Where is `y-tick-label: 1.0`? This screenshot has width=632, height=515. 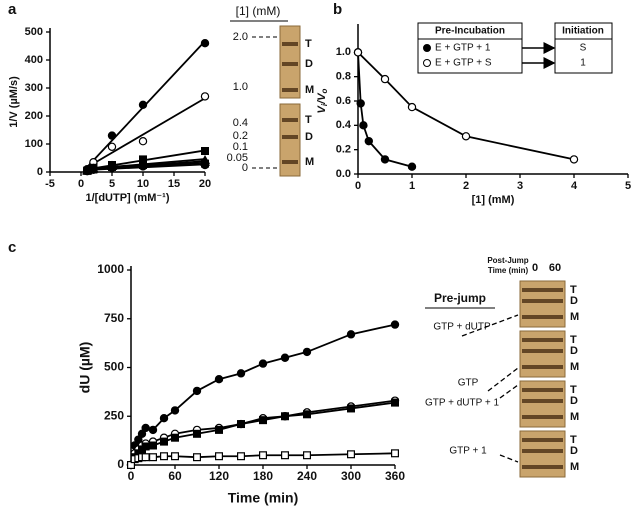 y-tick-label: 1.0 is located at coordinates (343, 52).